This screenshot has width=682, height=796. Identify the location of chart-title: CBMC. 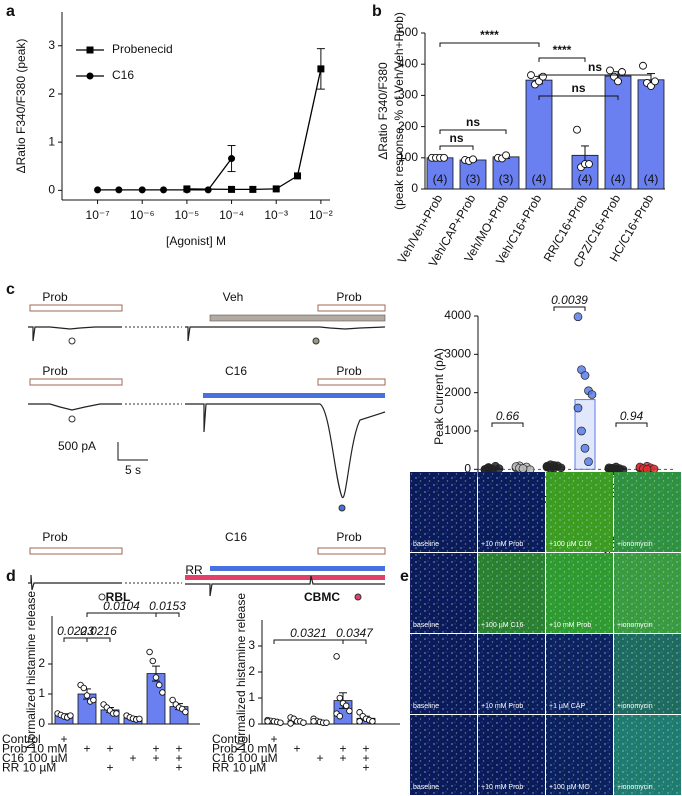
(322, 597).